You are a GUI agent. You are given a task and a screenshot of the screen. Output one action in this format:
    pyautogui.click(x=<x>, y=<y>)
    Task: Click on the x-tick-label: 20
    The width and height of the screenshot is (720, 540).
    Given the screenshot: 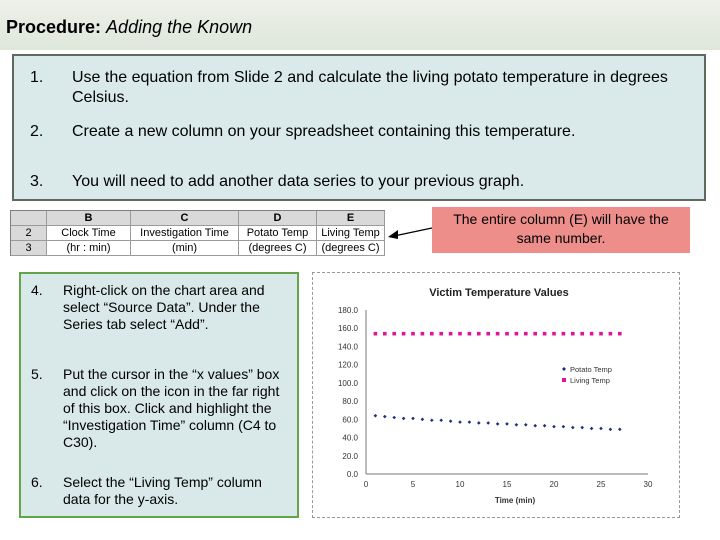 What is the action you would take?
    pyautogui.click(x=554, y=484)
    